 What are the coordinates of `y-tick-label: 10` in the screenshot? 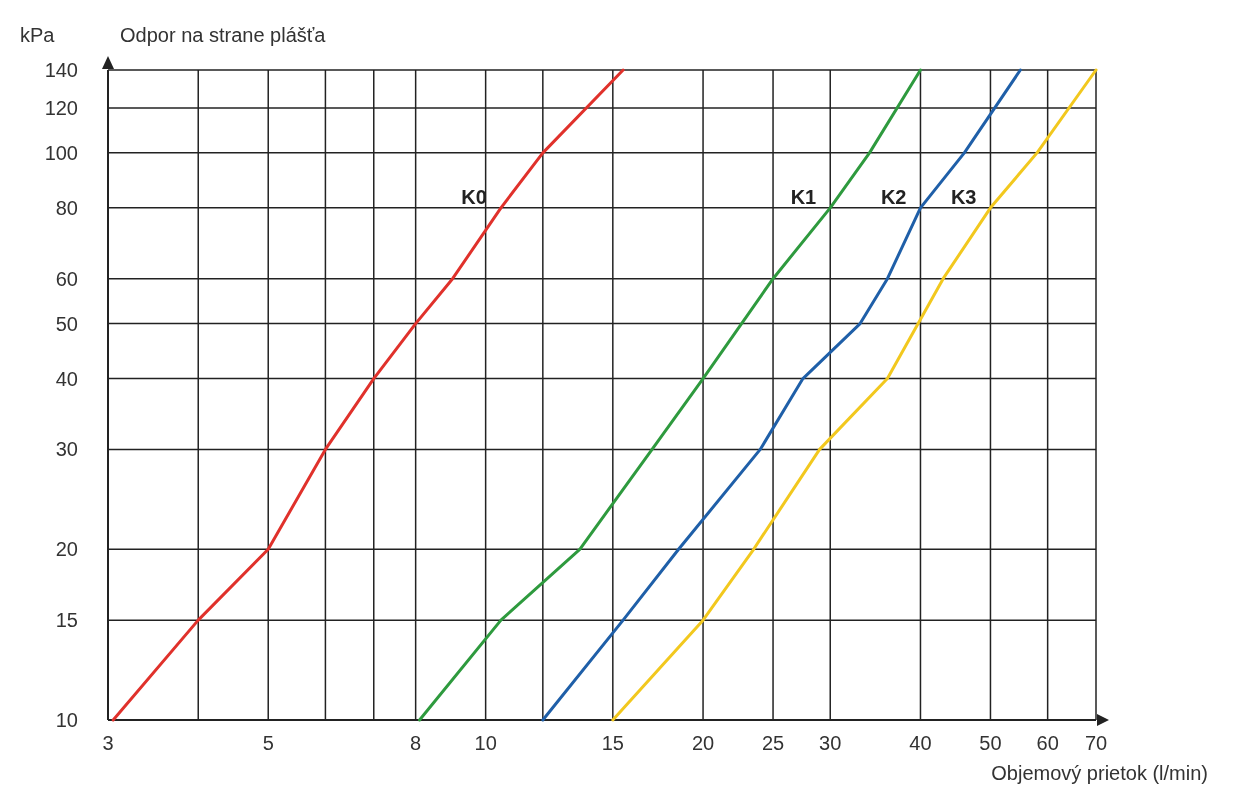 It's located at (66, 720).